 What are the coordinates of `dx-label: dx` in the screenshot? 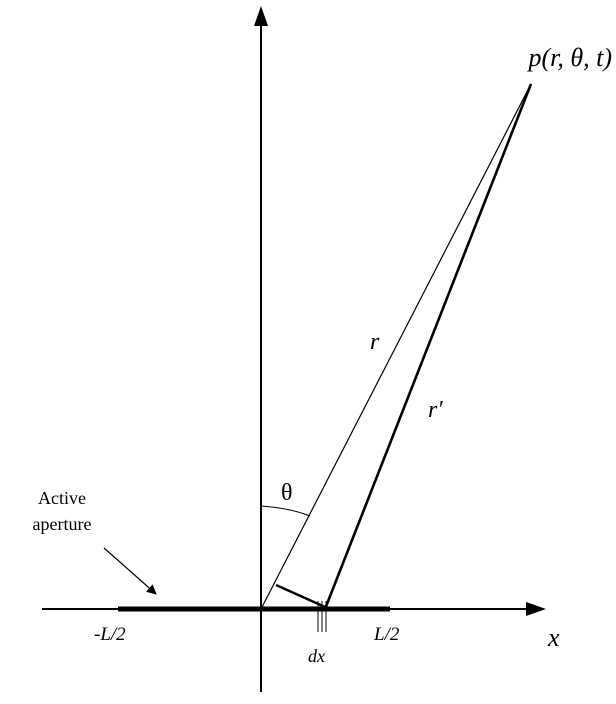 It's located at (316, 656).